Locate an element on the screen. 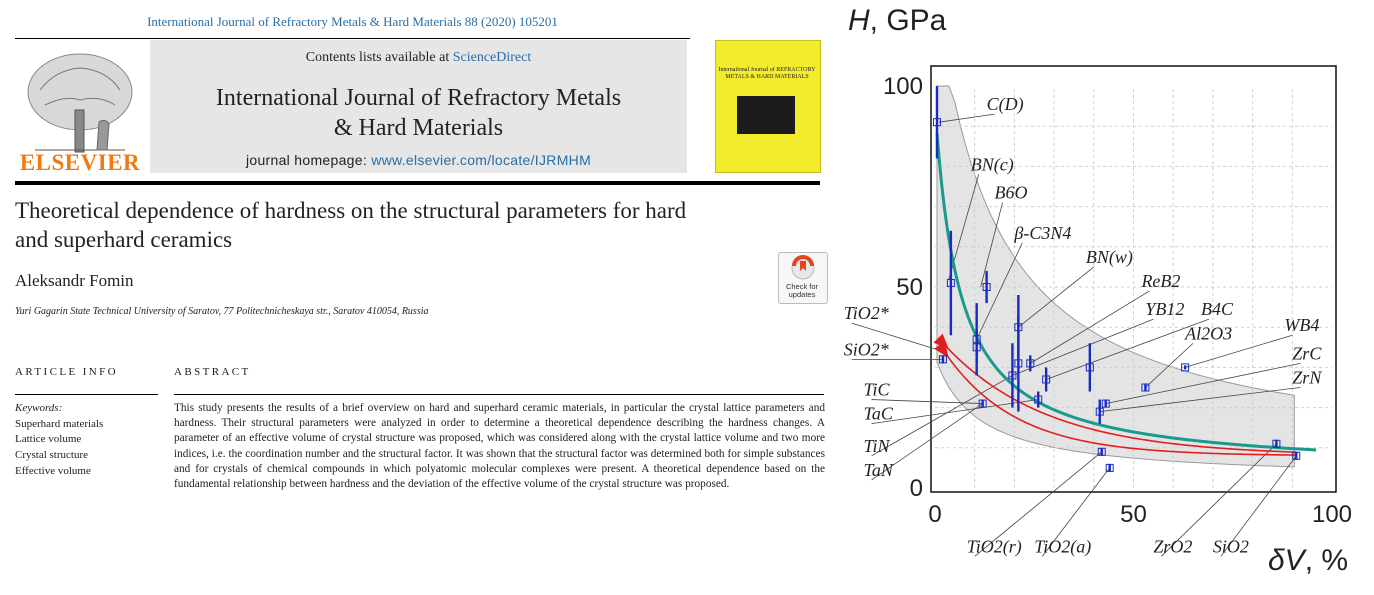  material-label: TiN is located at coordinates (877, 446).